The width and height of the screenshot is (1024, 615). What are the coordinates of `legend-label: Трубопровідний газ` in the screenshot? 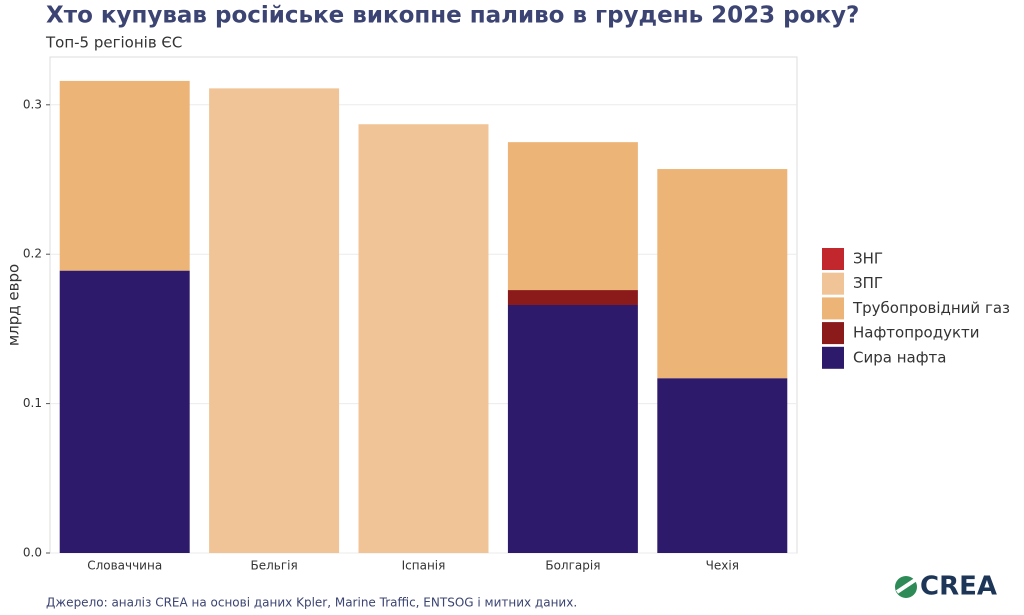 It's located at (931, 308).